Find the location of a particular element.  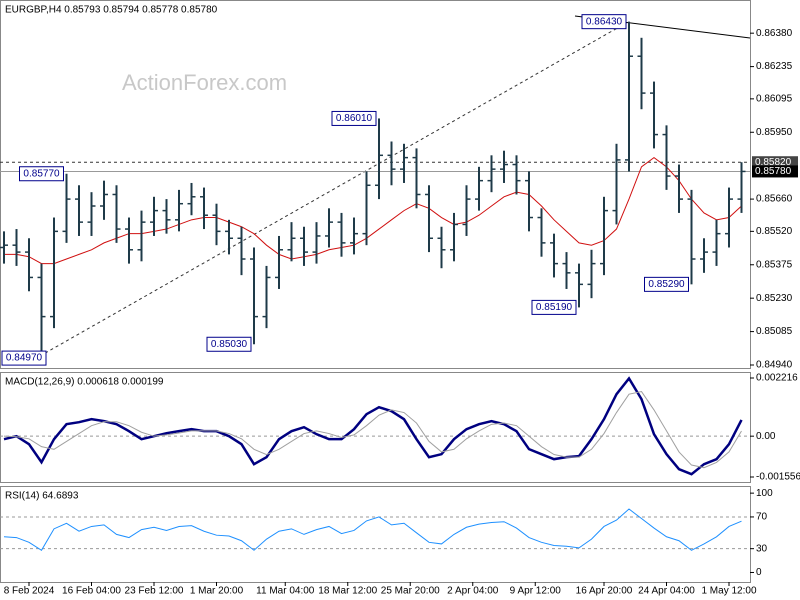

price-annotation: 0.85030 is located at coordinates (229, 344).